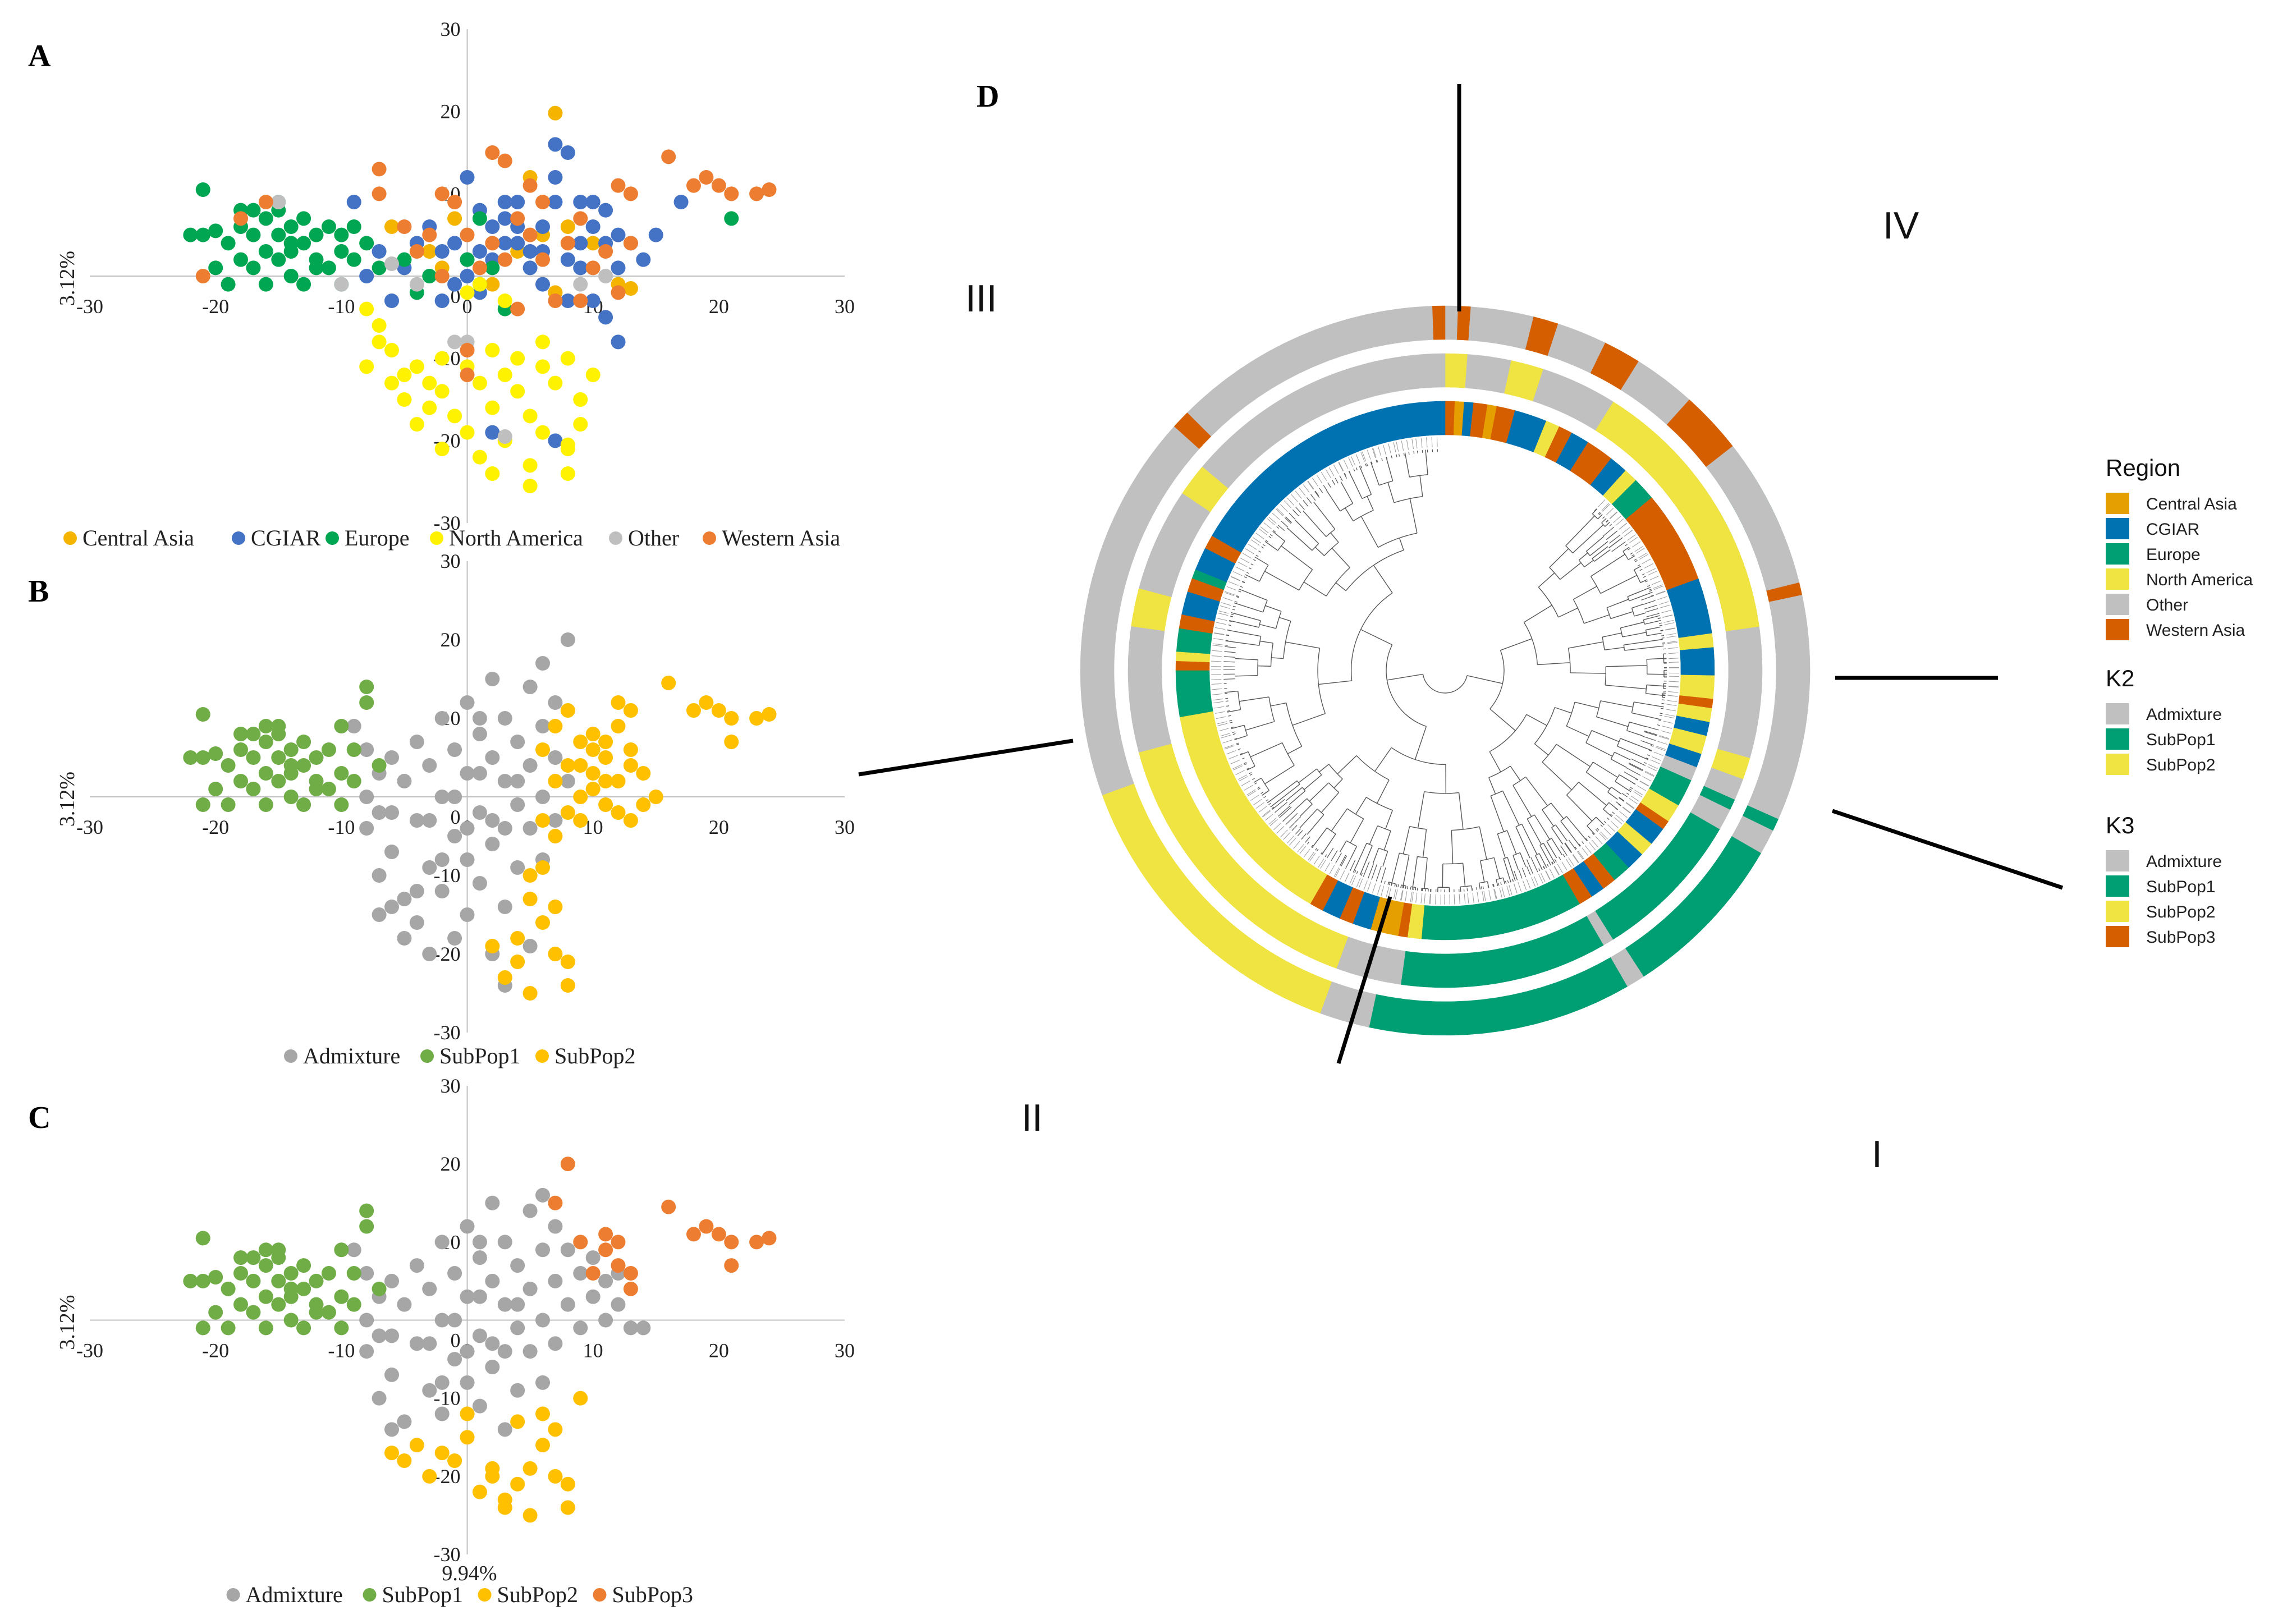 The width and height of the screenshot is (2278, 1624). Describe the element at coordinates (1501, 328) in the screenshot. I see `ring-segment` at that location.